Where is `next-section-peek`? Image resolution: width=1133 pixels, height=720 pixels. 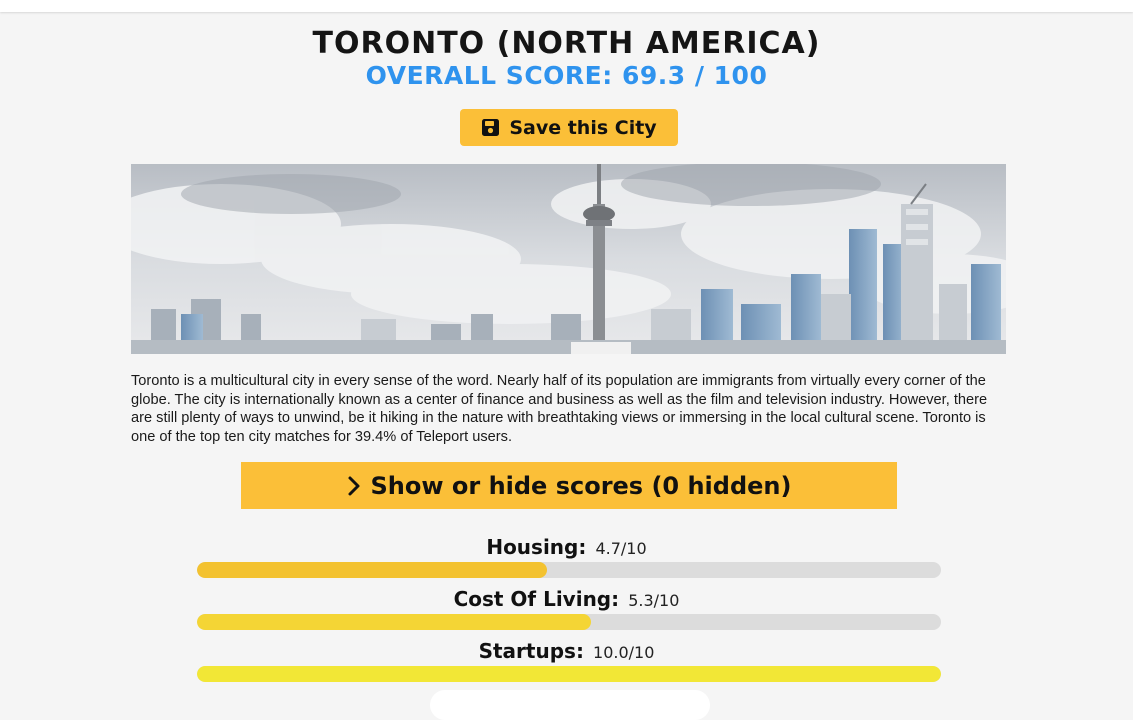 next-section-peek is located at coordinates (570, 705).